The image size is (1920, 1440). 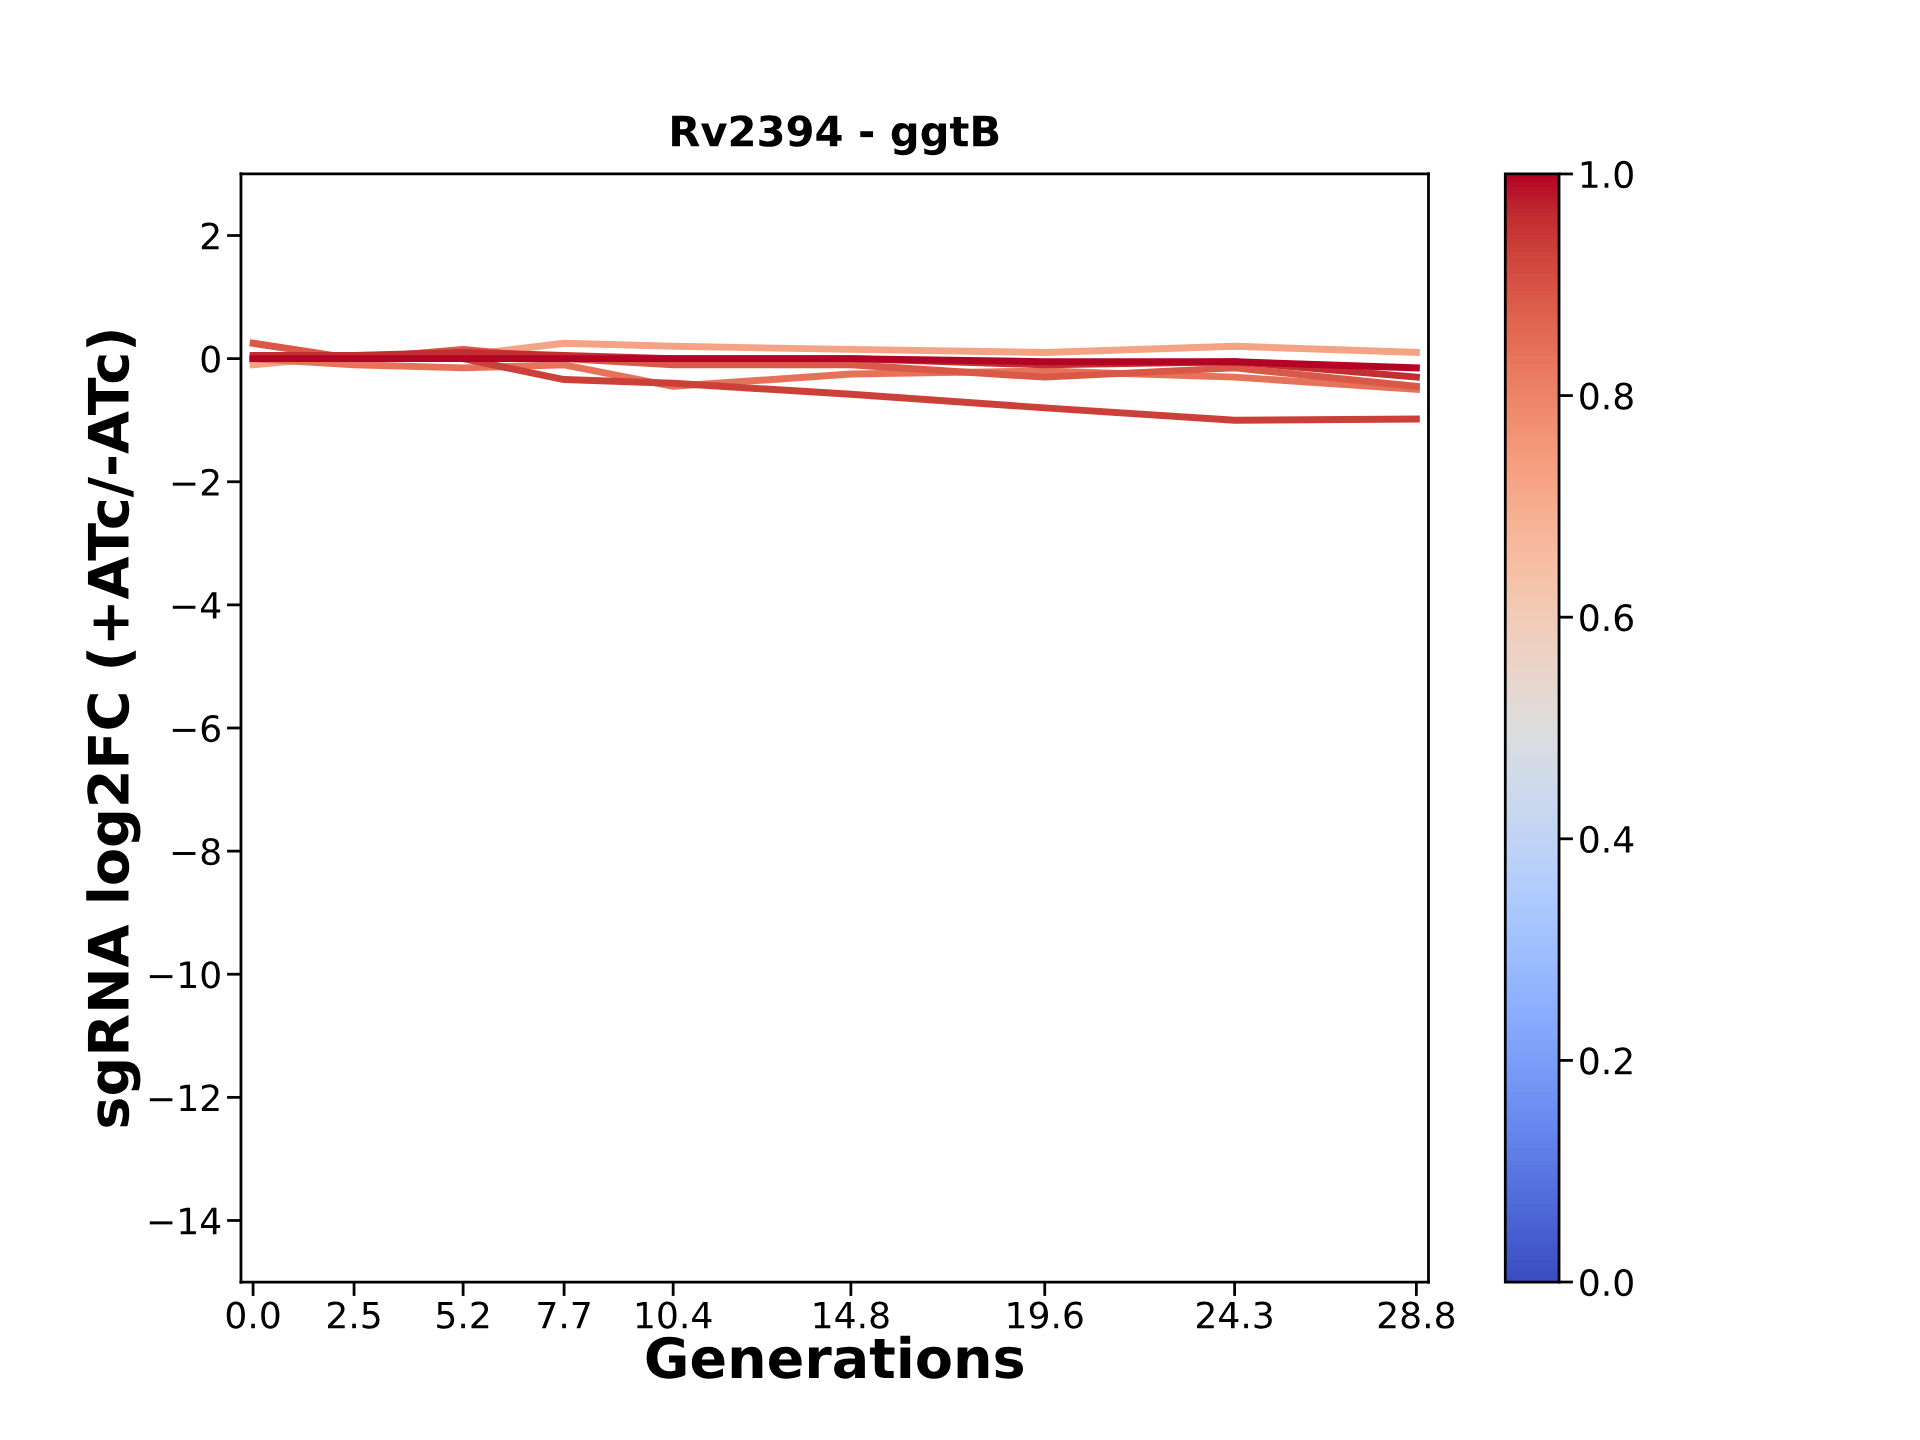 I want to click on y-tick-label: −2, so click(x=195, y=482).